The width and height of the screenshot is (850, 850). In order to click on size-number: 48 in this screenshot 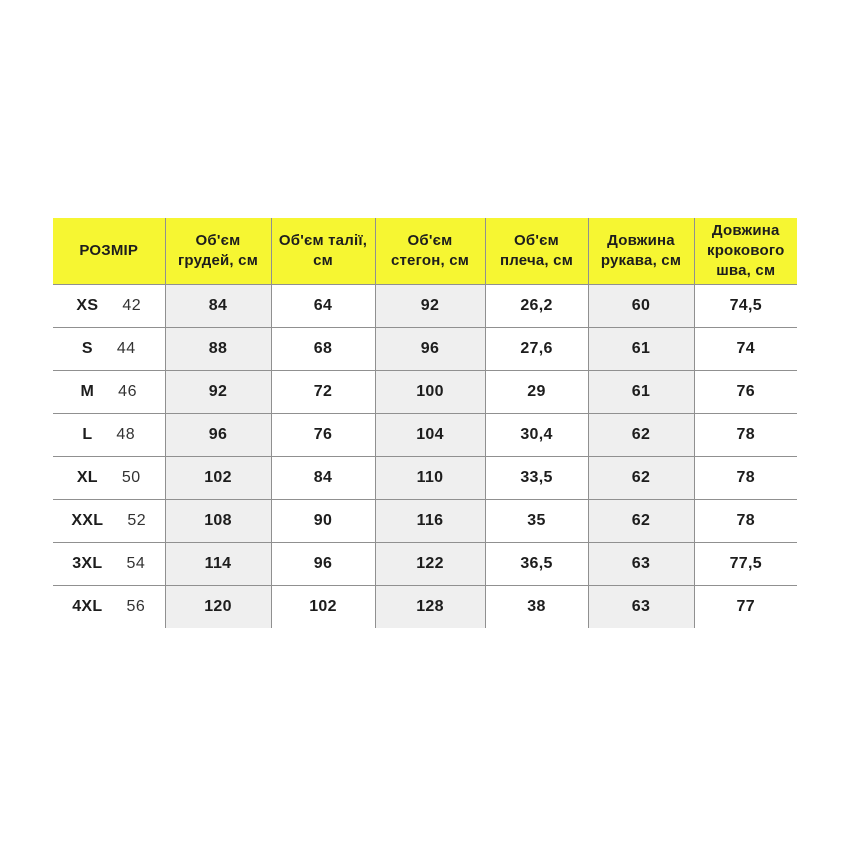, I will do `click(126, 434)`.